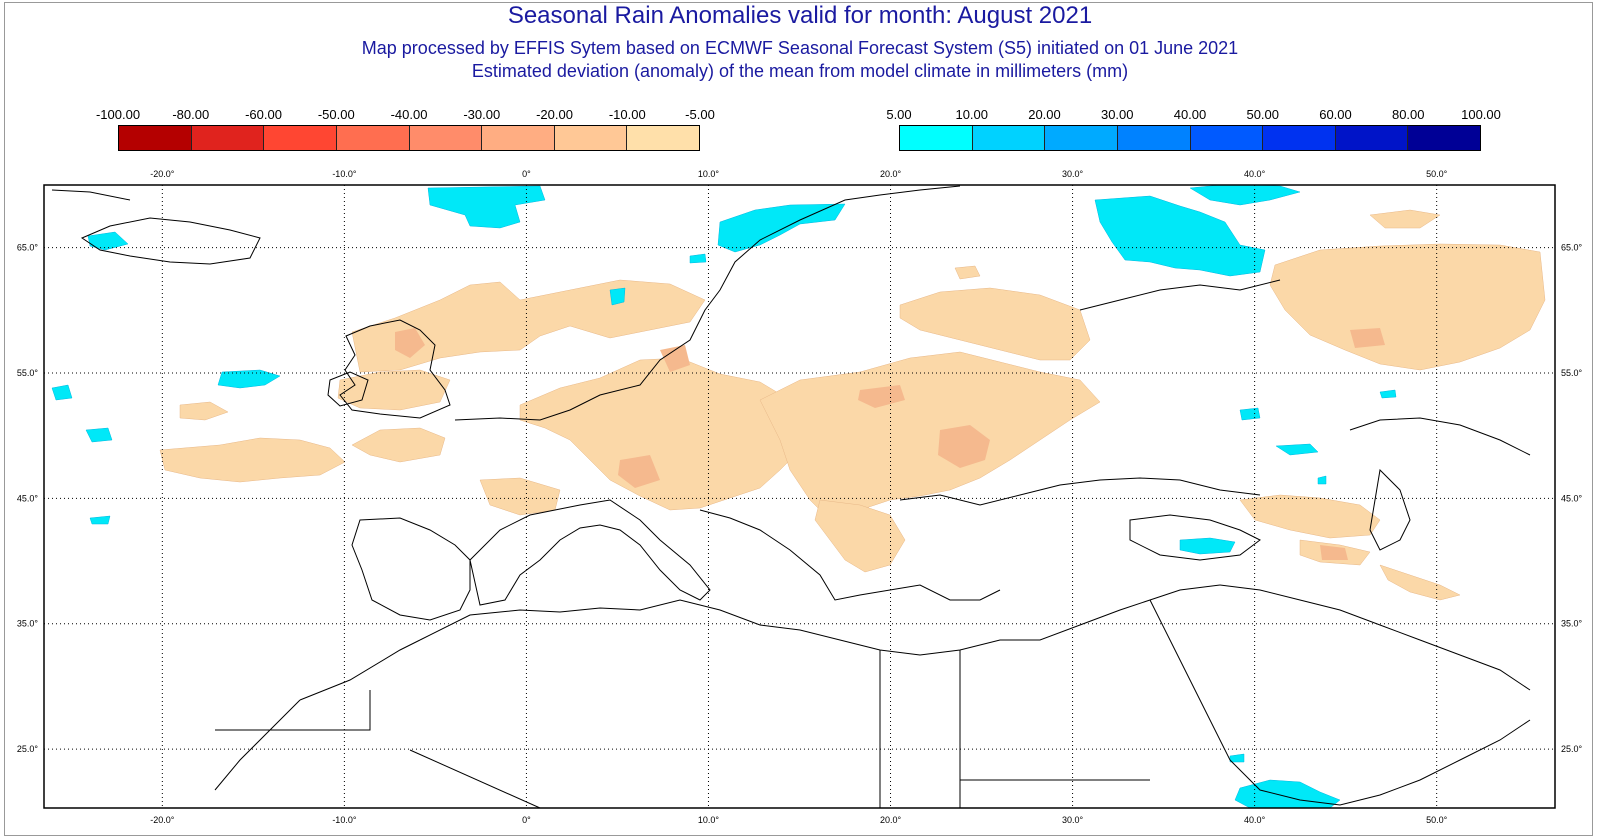 The height and width of the screenshot is (840, 1600). I want to click on lon-tick-bottom: 20.0°, so click(891, 820).